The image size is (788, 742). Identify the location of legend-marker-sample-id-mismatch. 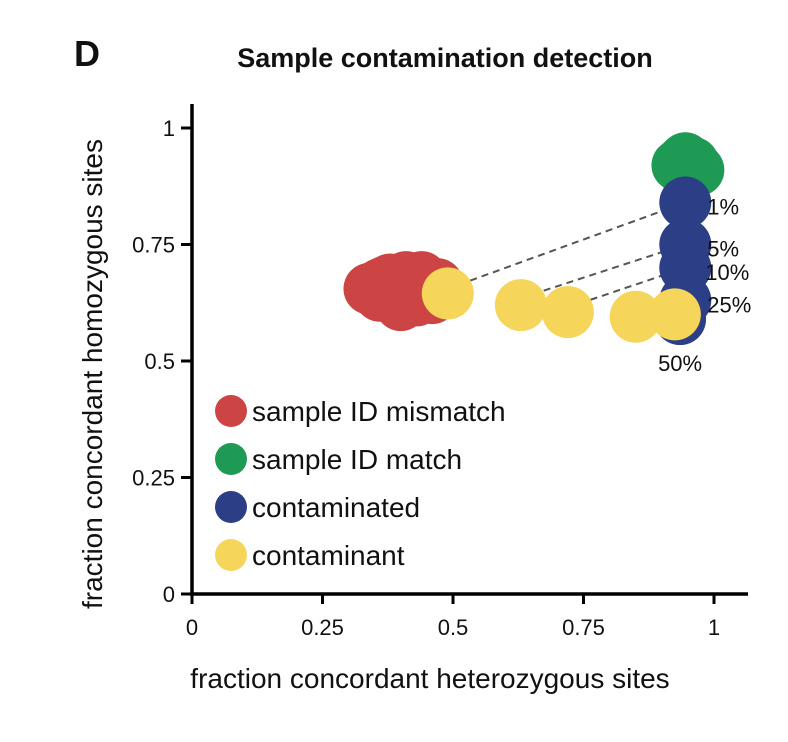
(231, 411).